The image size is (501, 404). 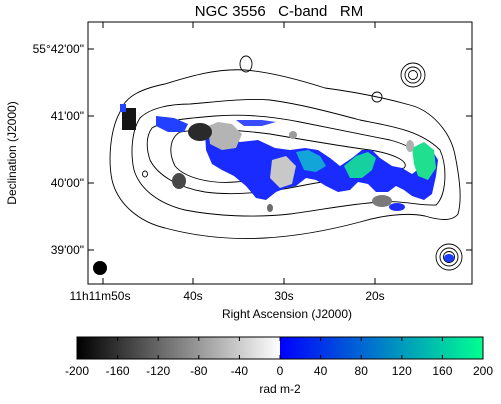 What do you see at coordinates (402, 371) in the screenshot?
I see `colorbar-tick-label: 120` at bounding box center [402, 371].